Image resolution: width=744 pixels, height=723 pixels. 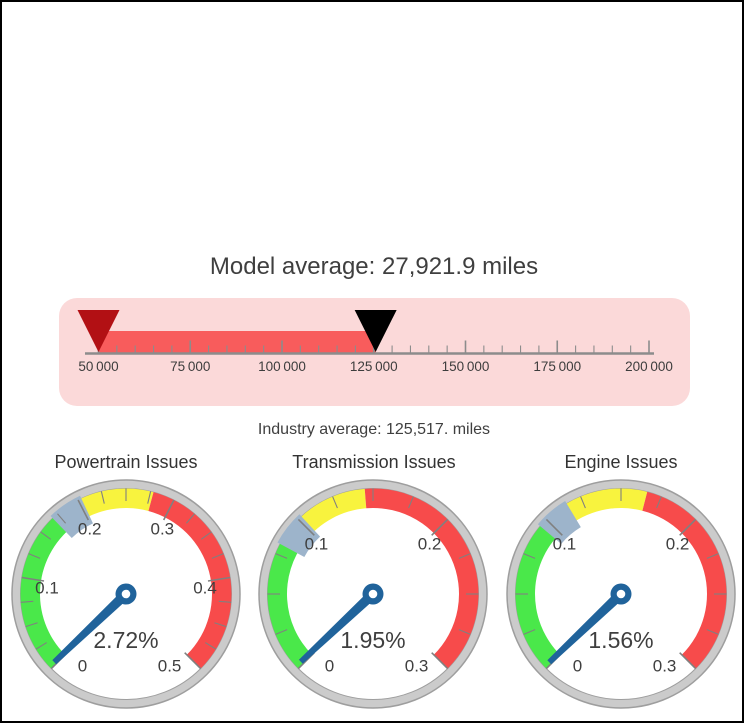 I want to click on range-bar, so click(x=237, y=342).